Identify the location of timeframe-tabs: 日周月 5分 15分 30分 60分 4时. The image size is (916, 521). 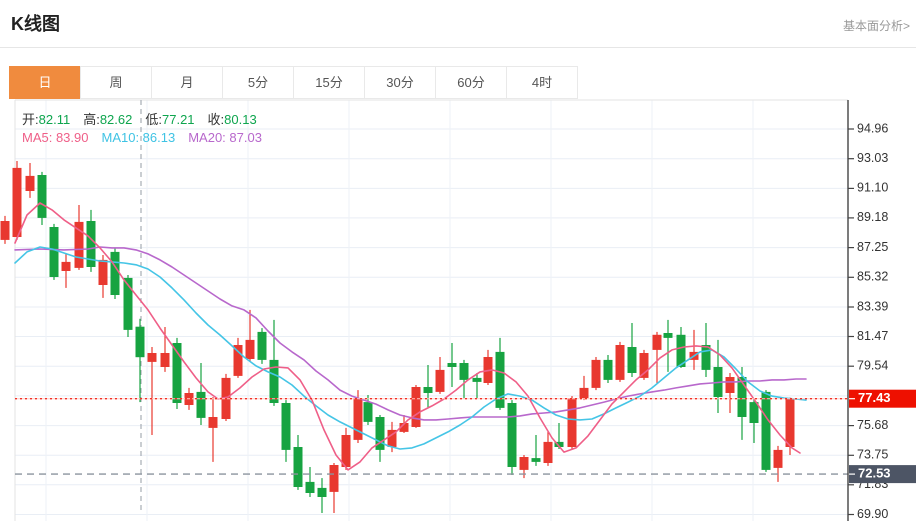
(293, 82).